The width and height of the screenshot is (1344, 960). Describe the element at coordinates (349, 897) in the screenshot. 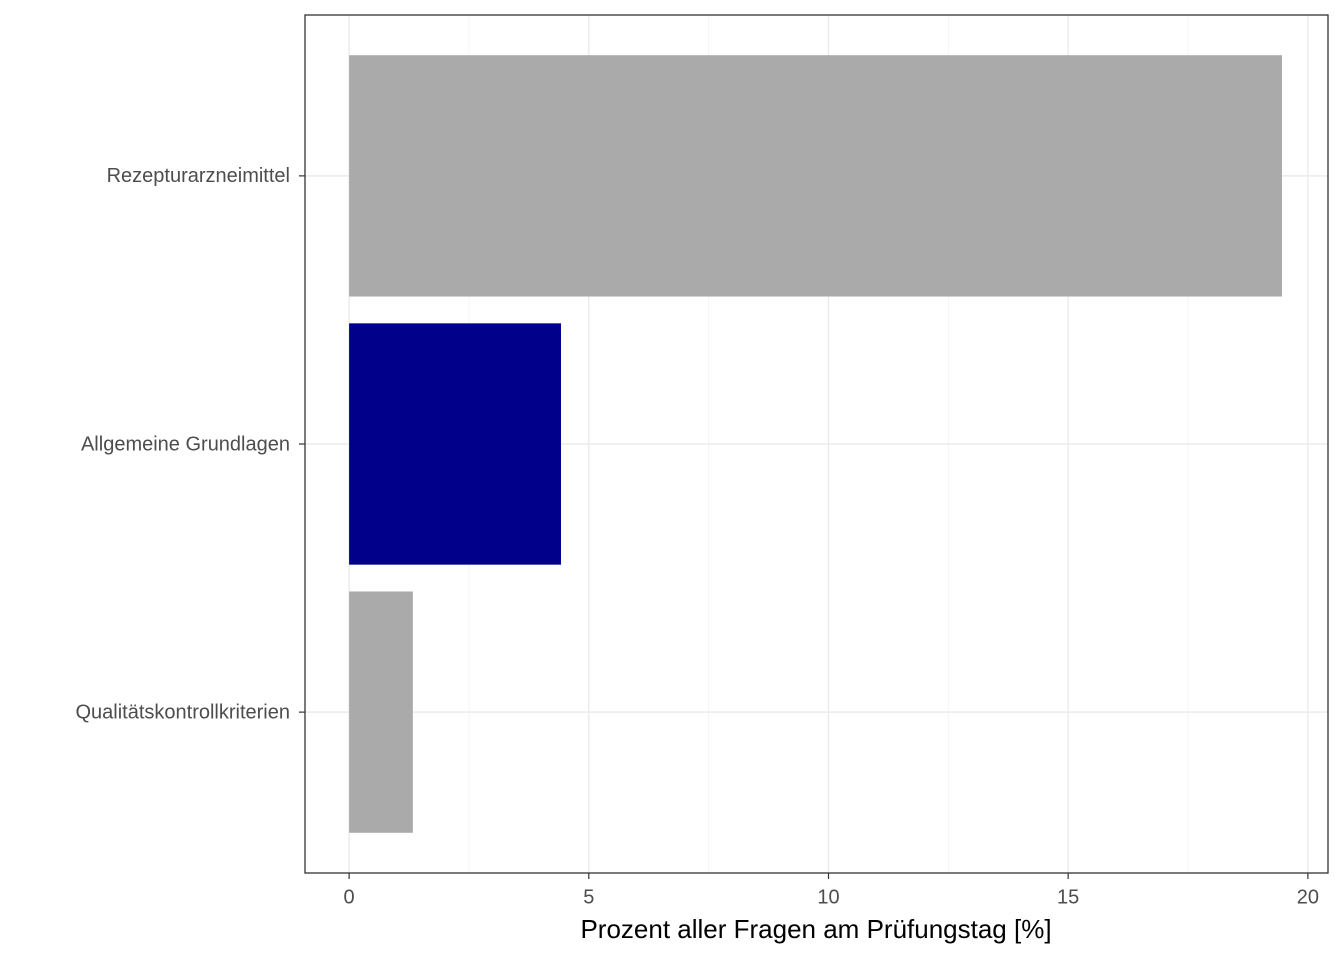

I see `x-tick-label: 0` at that location.